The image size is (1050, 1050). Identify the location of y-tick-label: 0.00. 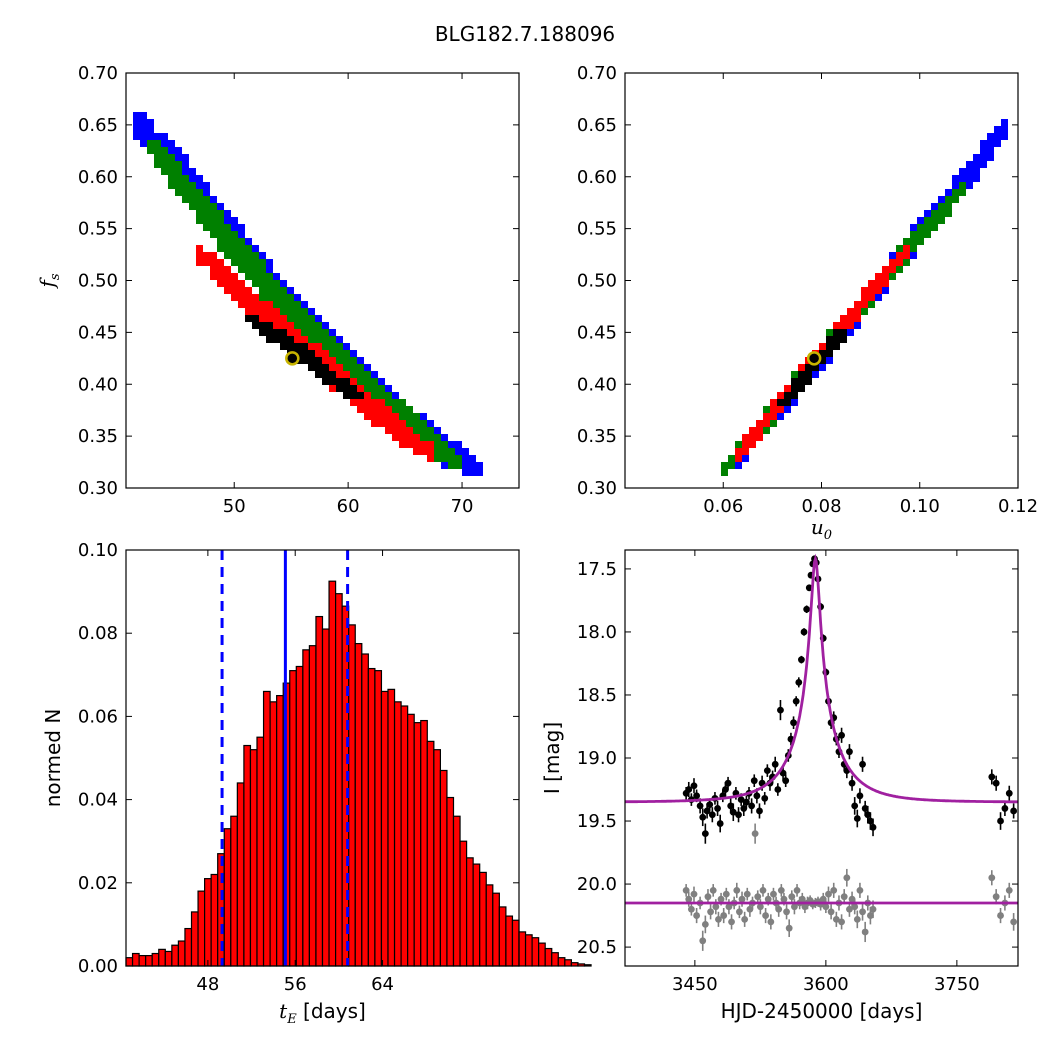
(98, 966).